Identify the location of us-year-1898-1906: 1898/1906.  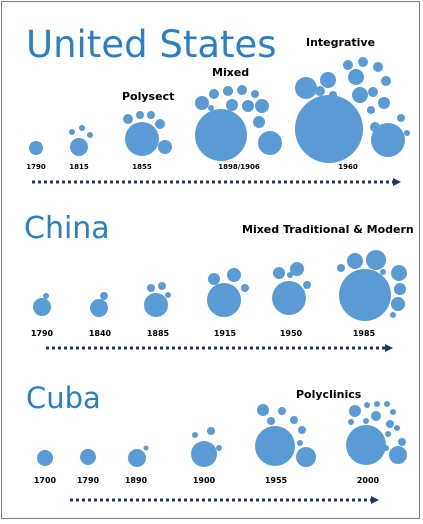
(239, 167).